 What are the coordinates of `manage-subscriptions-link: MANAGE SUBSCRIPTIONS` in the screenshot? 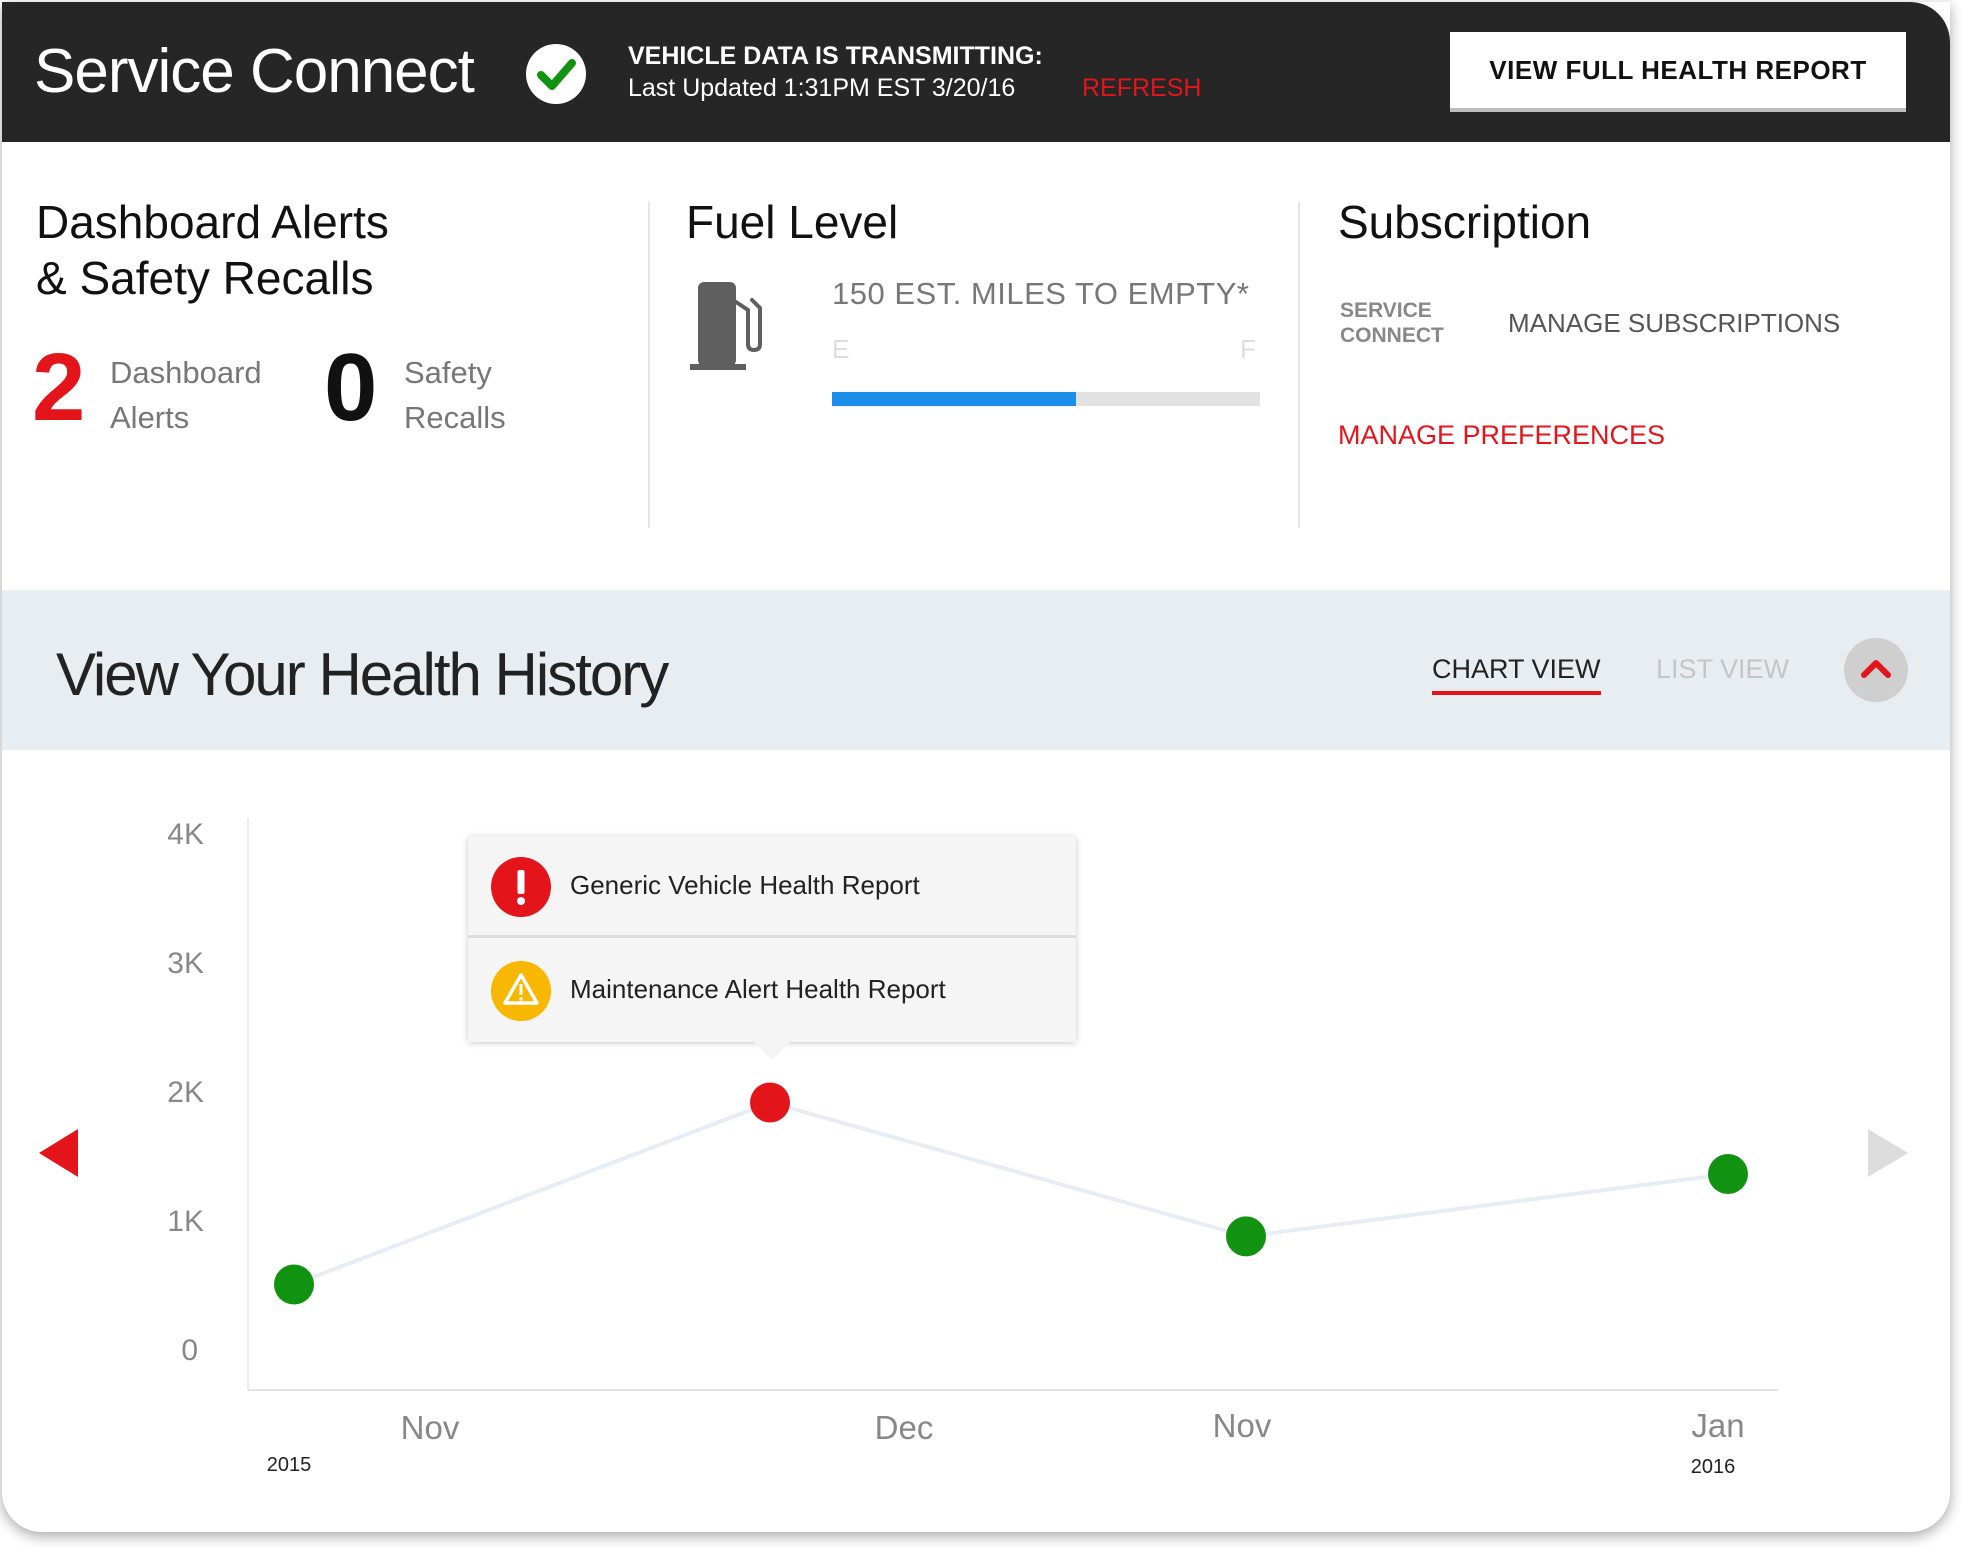 It's located at (1674, 323).